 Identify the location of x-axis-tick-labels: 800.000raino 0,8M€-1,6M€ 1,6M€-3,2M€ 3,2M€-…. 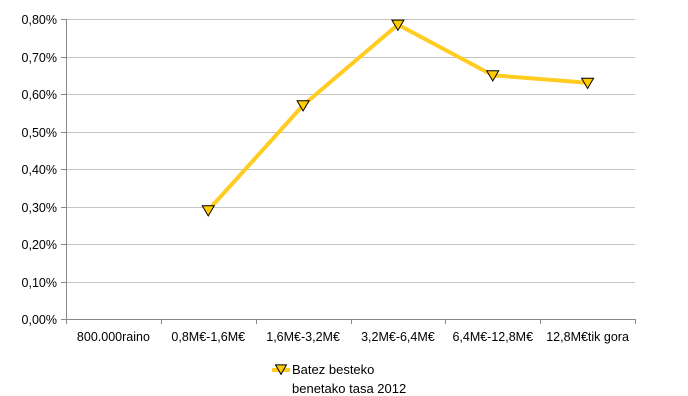
(353, 337).